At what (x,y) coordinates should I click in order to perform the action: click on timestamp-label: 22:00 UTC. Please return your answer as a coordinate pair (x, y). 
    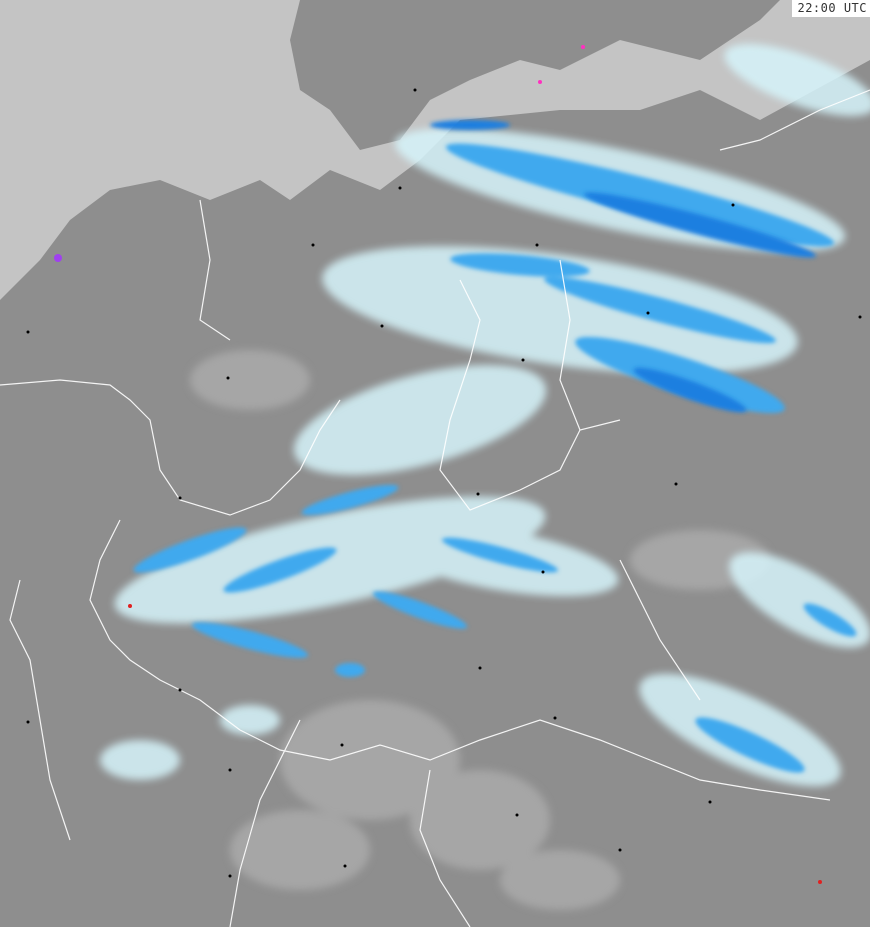
    Looking at the image, I should click on (831, 8).